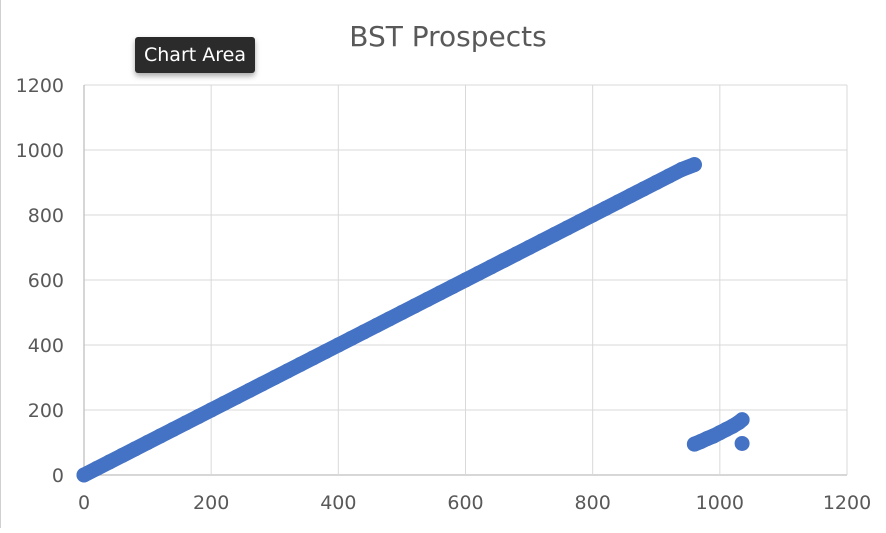 This screenshot has width=886, height=533. Describe the element at coordinates (338, 503) in the screenshot. I see `x-tick-label-2: 400` at that location.